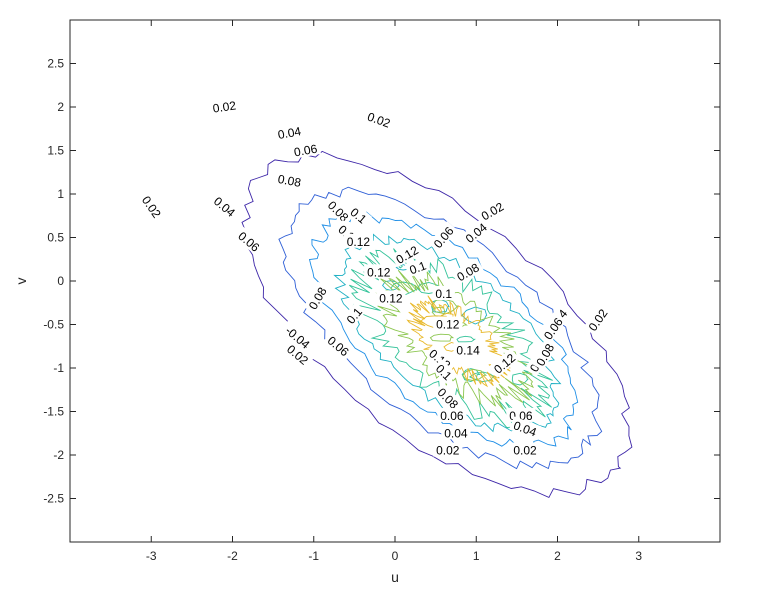 This screenshot has width=766, height=604. What do you see at coordinates (557, 556) in the screenshot?
I see `x-tick-label: 2` at bounding box center [557, 556].